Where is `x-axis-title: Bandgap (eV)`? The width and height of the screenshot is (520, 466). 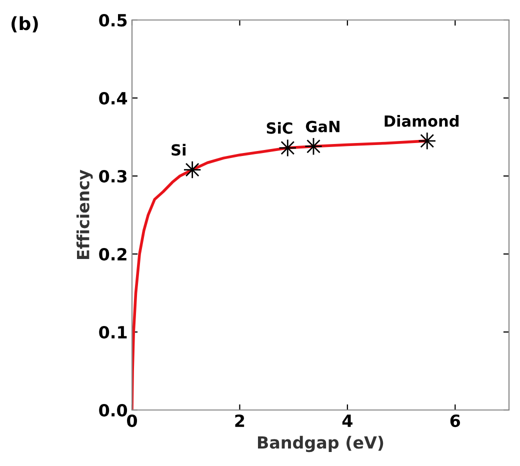 x-axis-title: Bandgap (eV) is located at coordinates (321, 444).